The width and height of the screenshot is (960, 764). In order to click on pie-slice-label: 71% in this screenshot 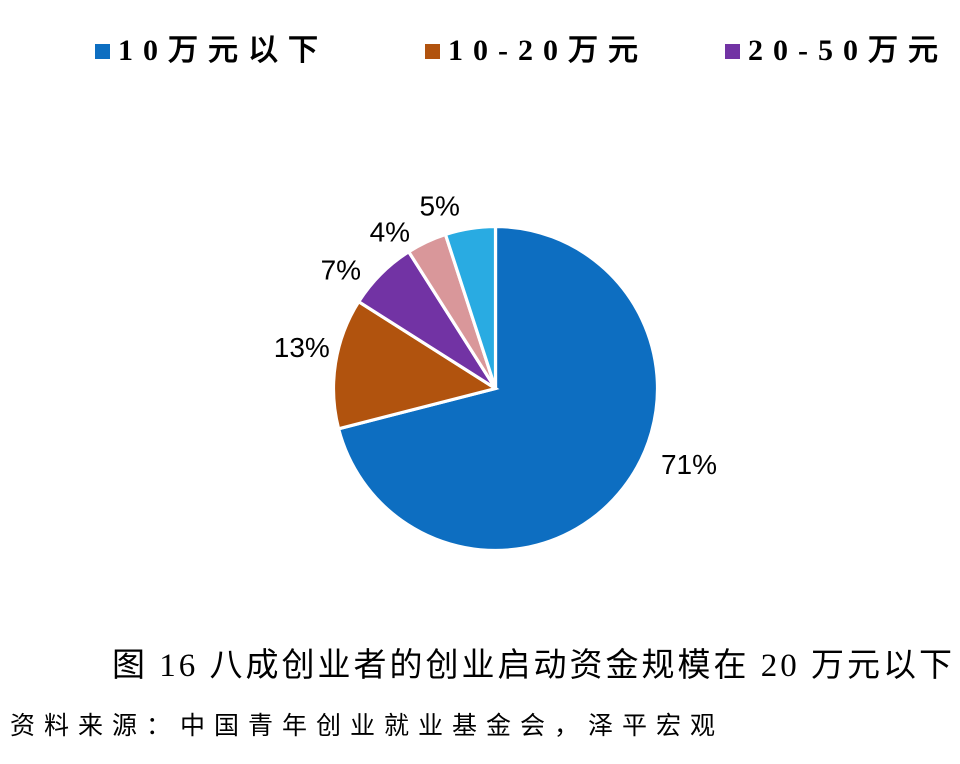, I will do `click(689, 464)`.